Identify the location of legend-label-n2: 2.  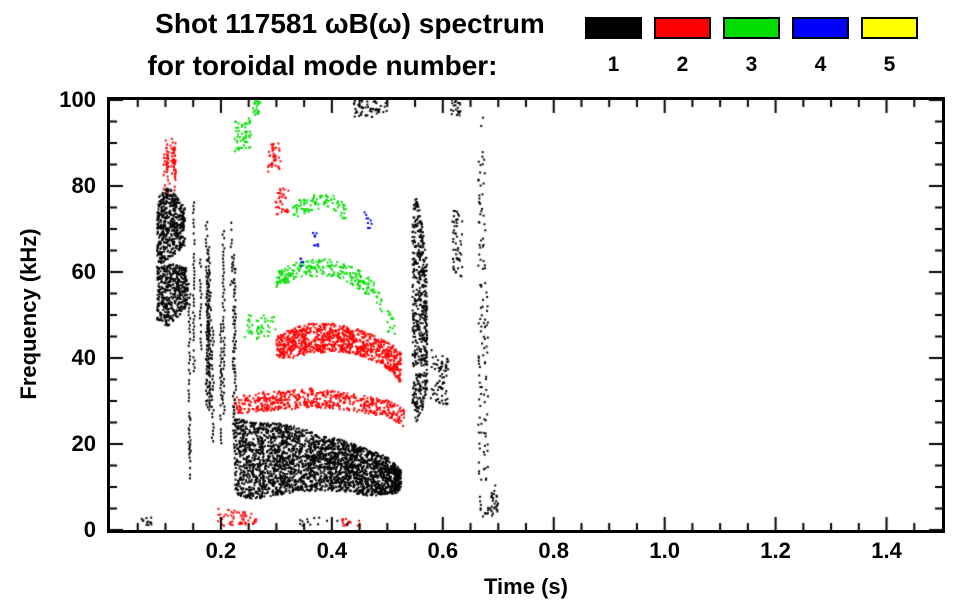
(682, 64).